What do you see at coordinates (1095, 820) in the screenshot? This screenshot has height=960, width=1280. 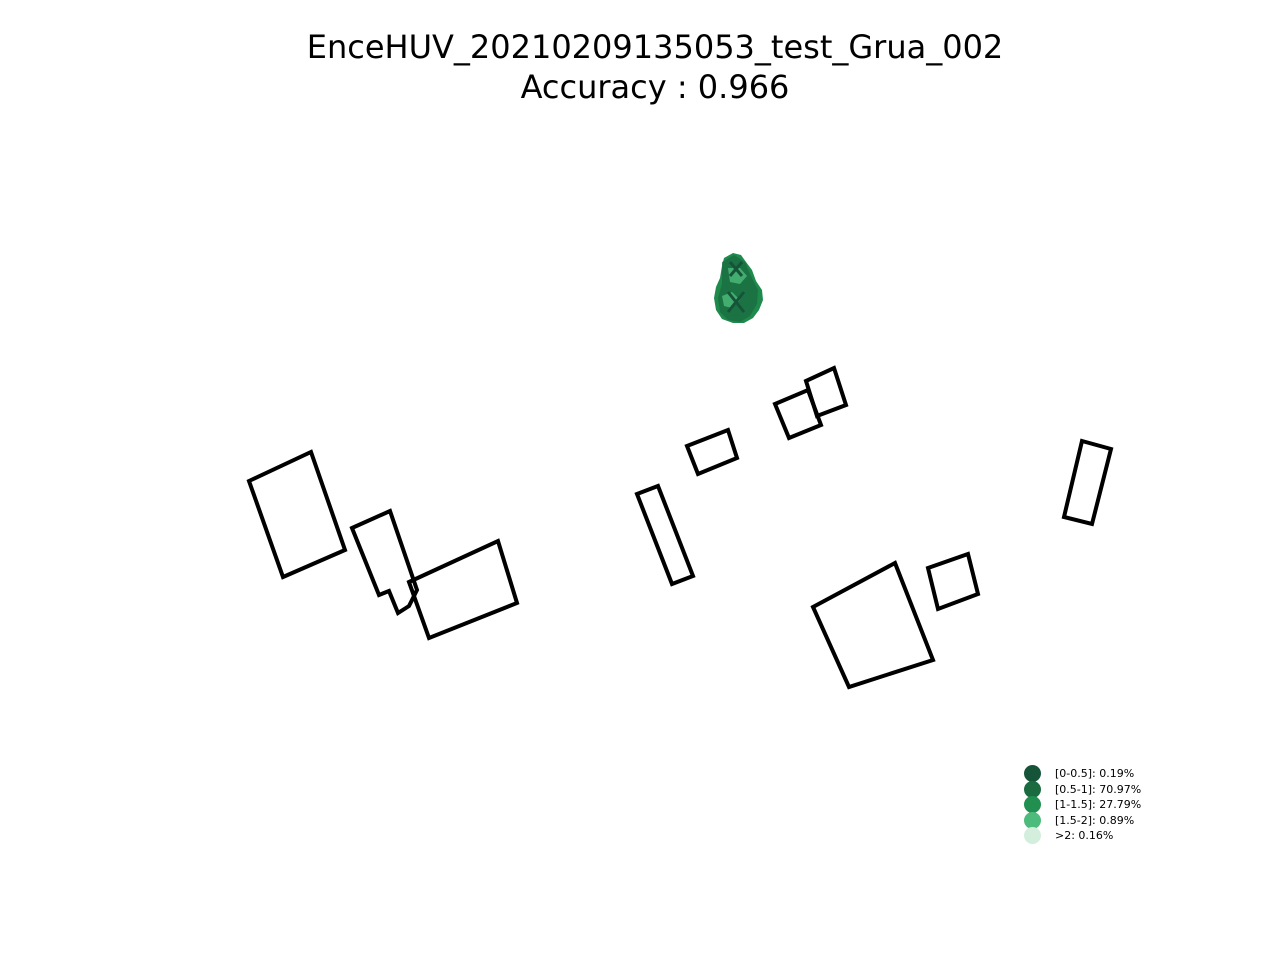 I see `legend-label: [1.5-2]: 0.89%` at bounding box center [1095, 820].